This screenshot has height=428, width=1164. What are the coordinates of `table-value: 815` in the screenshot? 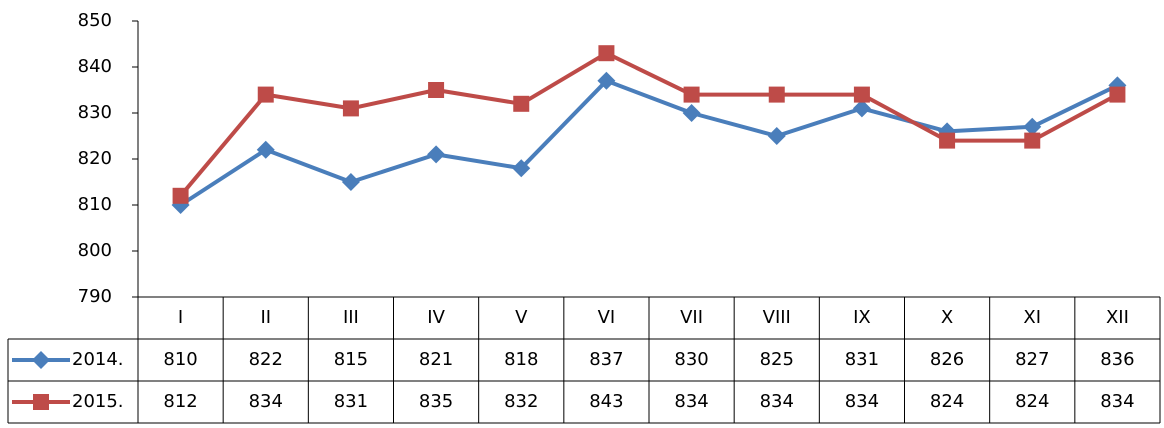 It's located at (351, 359).